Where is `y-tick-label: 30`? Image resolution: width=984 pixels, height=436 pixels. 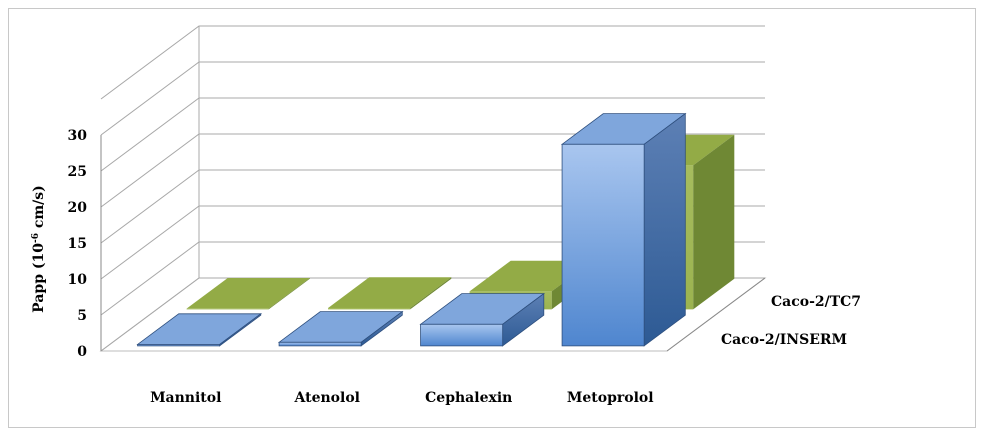 y-tick-label: 30 is located at coordinates (78, 136).